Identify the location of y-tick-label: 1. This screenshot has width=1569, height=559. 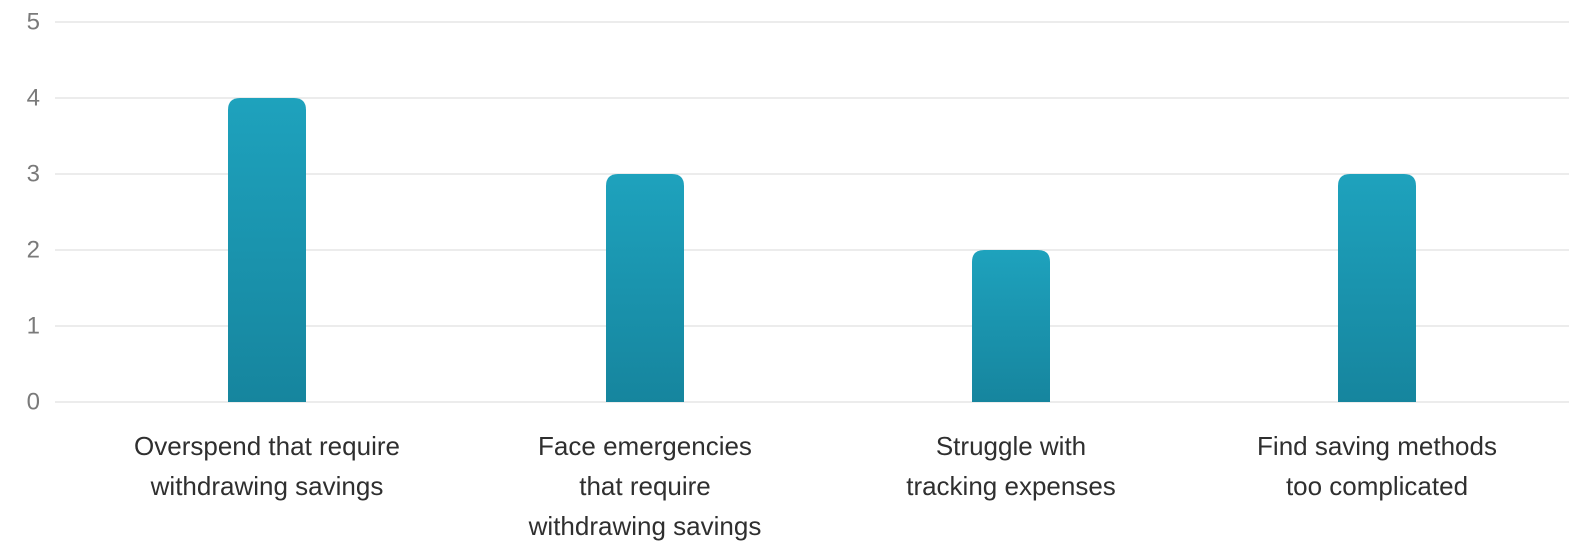
(33, 326).